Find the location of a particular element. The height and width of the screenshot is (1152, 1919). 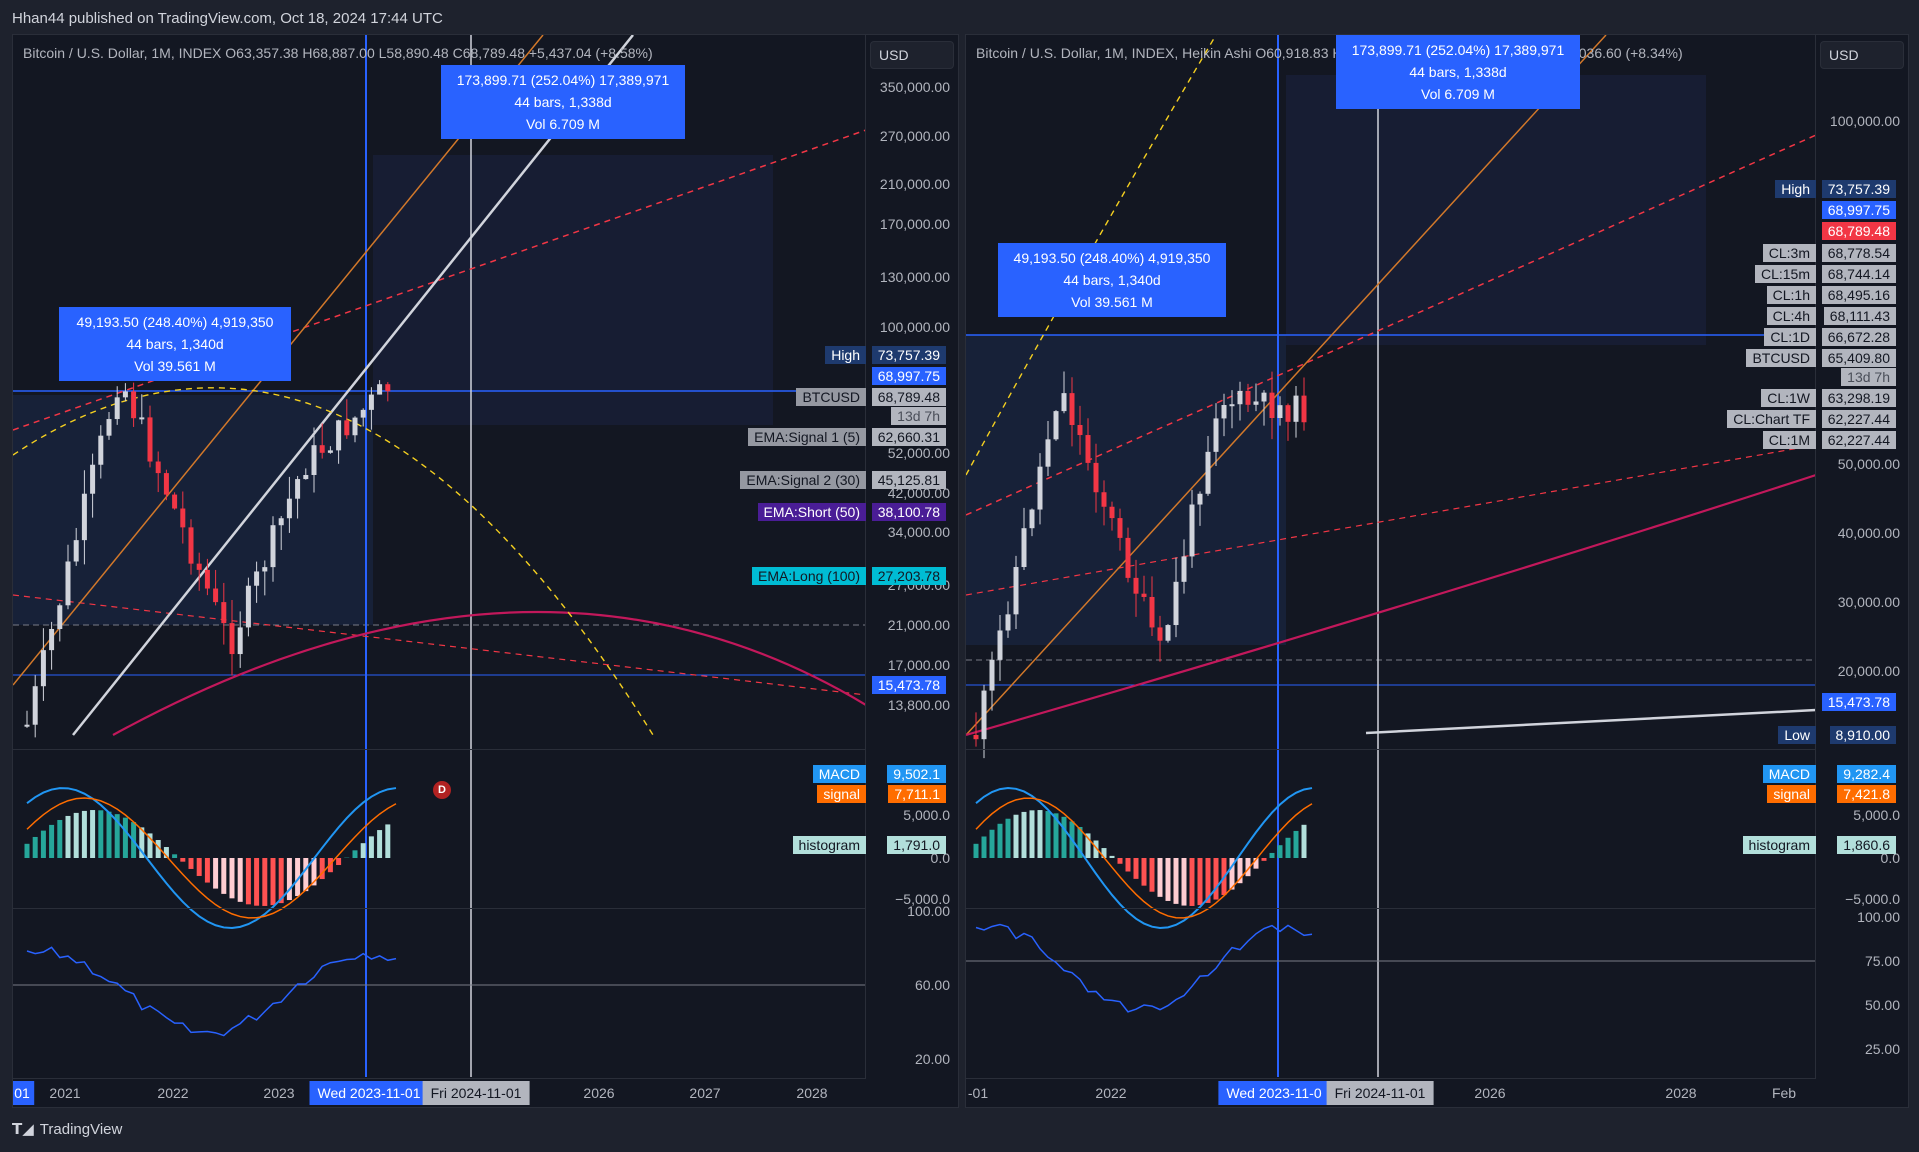

cl-1d-label: CL:1D is located at coordinates (1790, 337).